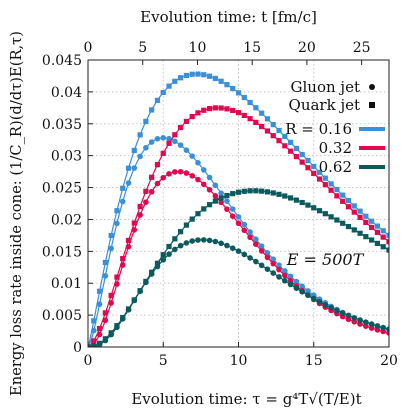 Image resolution: width=415 pixels, height=415 pixels. Describe the element at coordinates (325, 87) in the screenshot. I see `legend-label: Gluon jet` at that location.